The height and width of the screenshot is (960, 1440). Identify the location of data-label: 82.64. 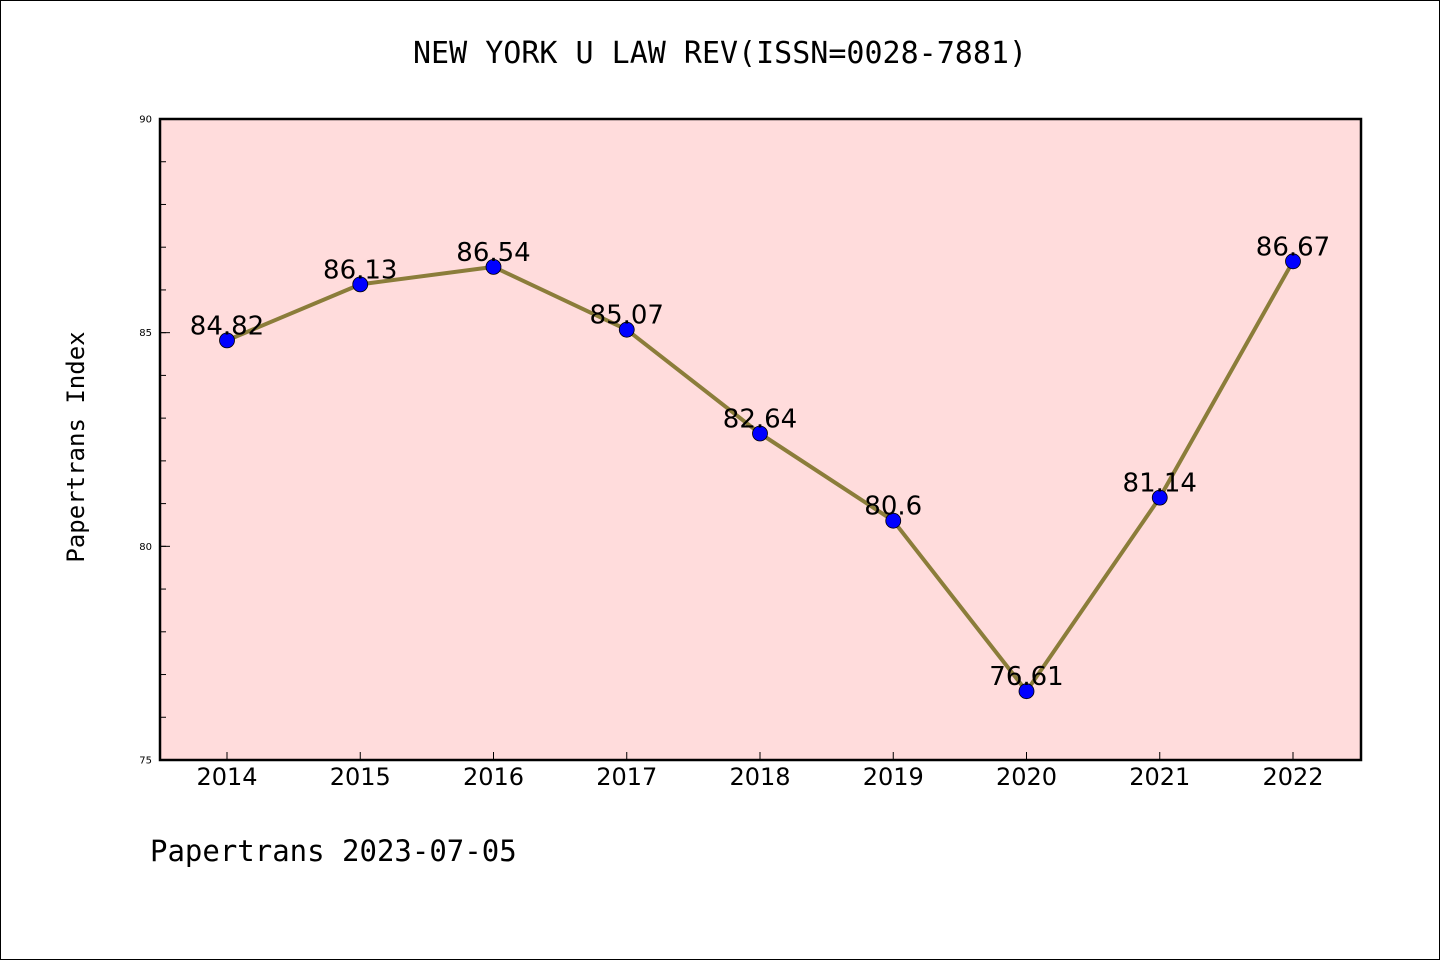
(760, 420).